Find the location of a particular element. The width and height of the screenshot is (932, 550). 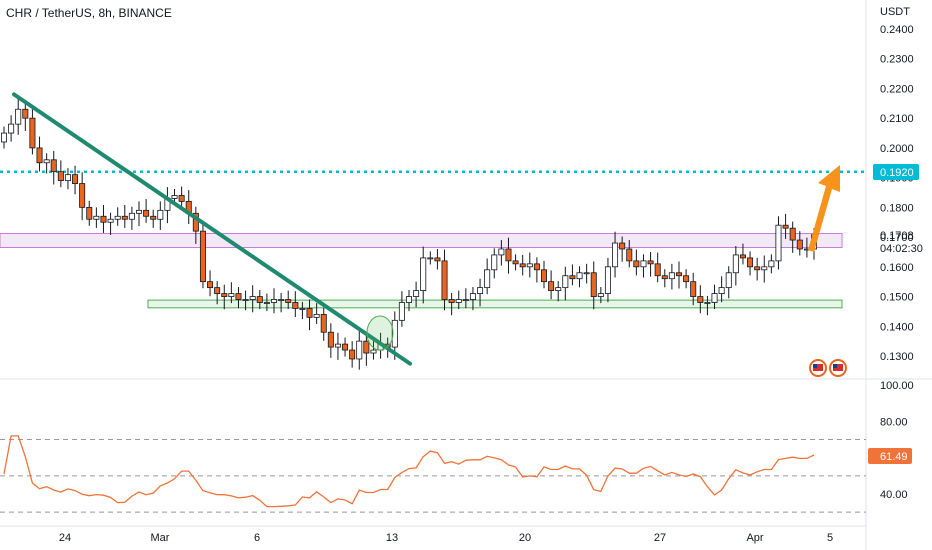

rsi-line is located at coordinates (409, 471).